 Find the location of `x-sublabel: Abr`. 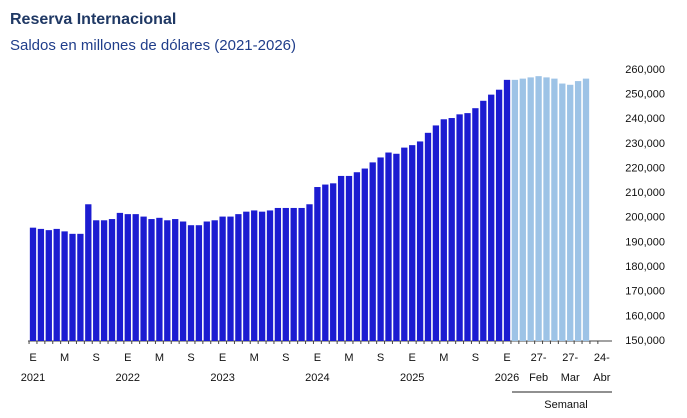

x-sublabel: Abr is located at coordinates (601, 378).